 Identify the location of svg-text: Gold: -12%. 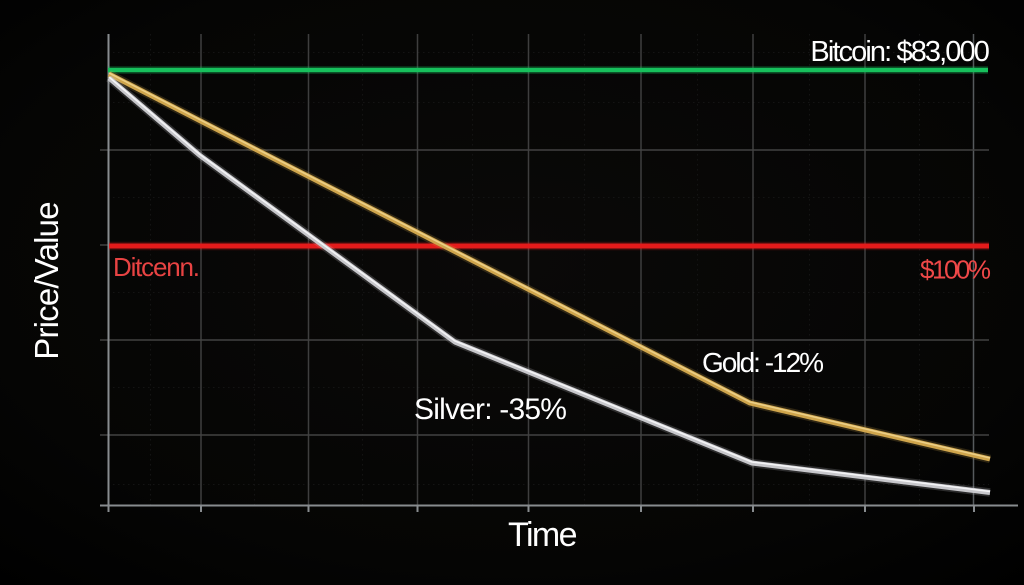
(762, 362).